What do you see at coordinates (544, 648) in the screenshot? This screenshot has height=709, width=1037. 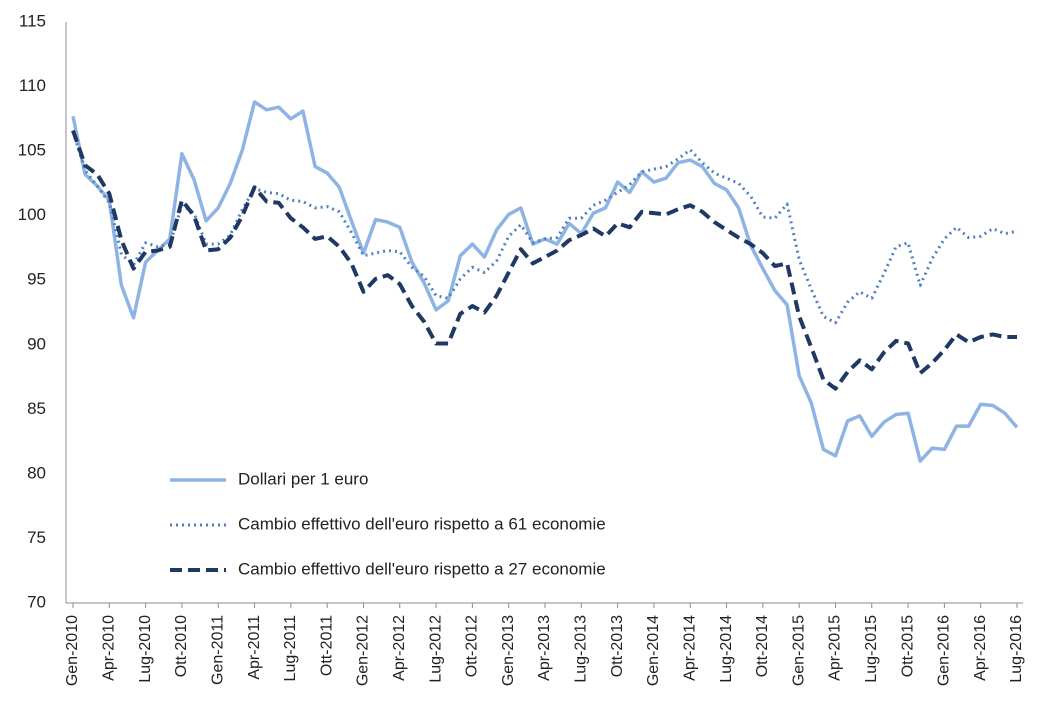 I see `x-tick-label: Apr-2013` at bounding box center [544, 648].